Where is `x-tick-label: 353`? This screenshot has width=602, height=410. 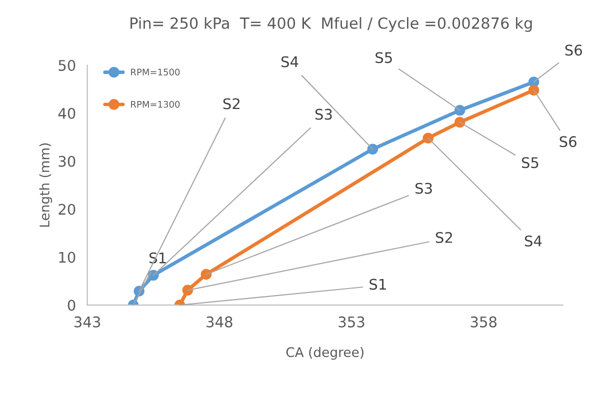
x-tick-label: 353 is located at coordinates (351, 322).